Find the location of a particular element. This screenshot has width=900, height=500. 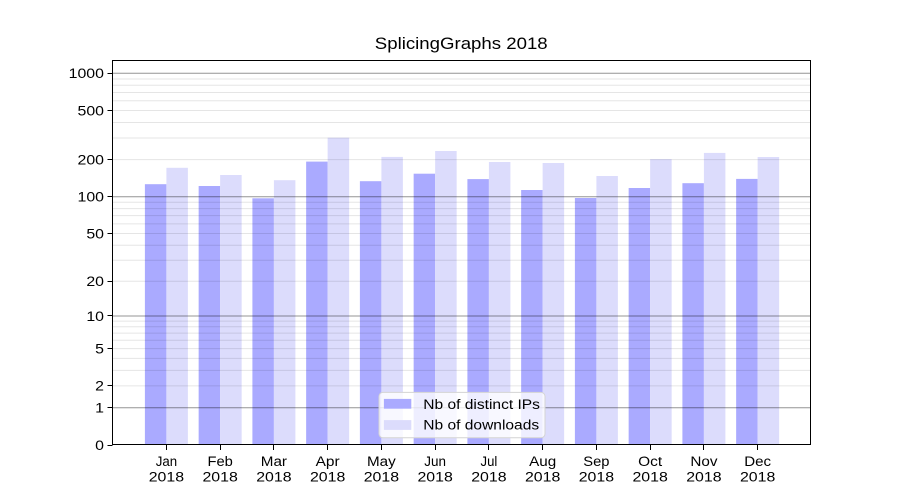

svg-text: Jul is located at coordinates (489, 461).